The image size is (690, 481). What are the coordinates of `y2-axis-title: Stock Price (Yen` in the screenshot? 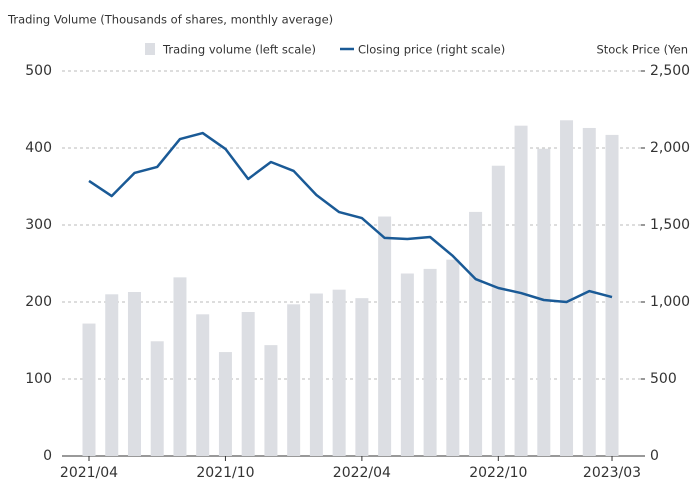 It's located at (642, 50).